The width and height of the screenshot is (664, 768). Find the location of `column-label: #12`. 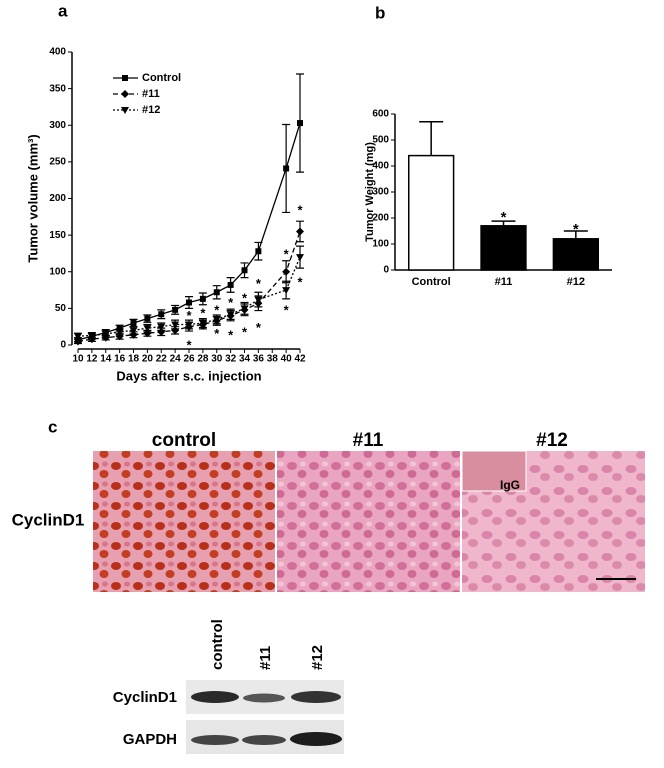

column-label: #12 is located at coordinates (552, 440).